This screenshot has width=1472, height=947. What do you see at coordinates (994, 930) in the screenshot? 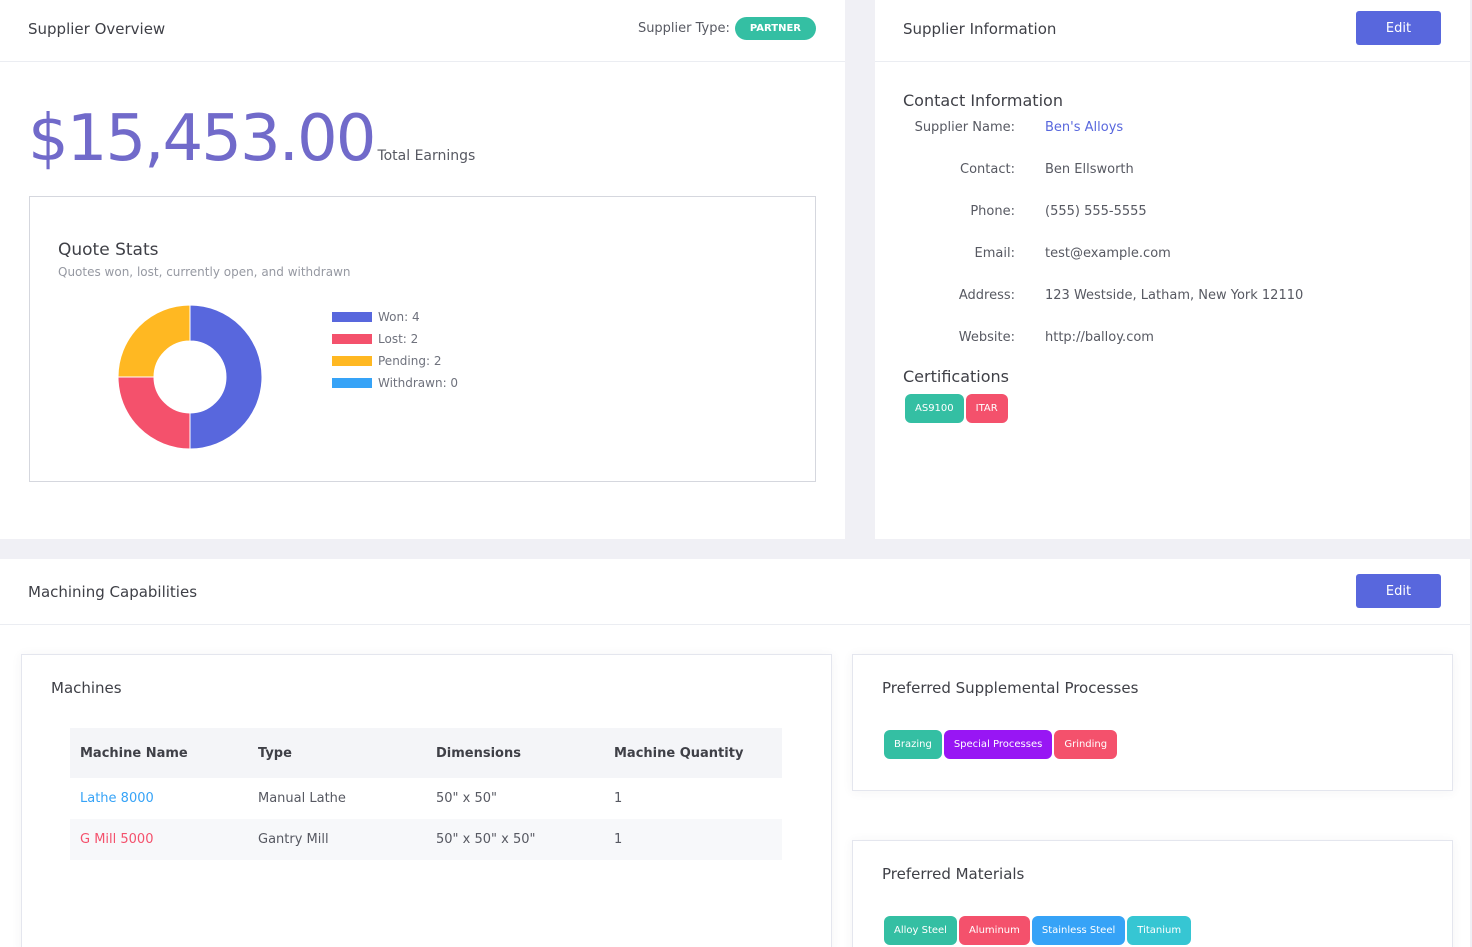
I see `material-badge: Aluminum` at bounding box center [994, 930].